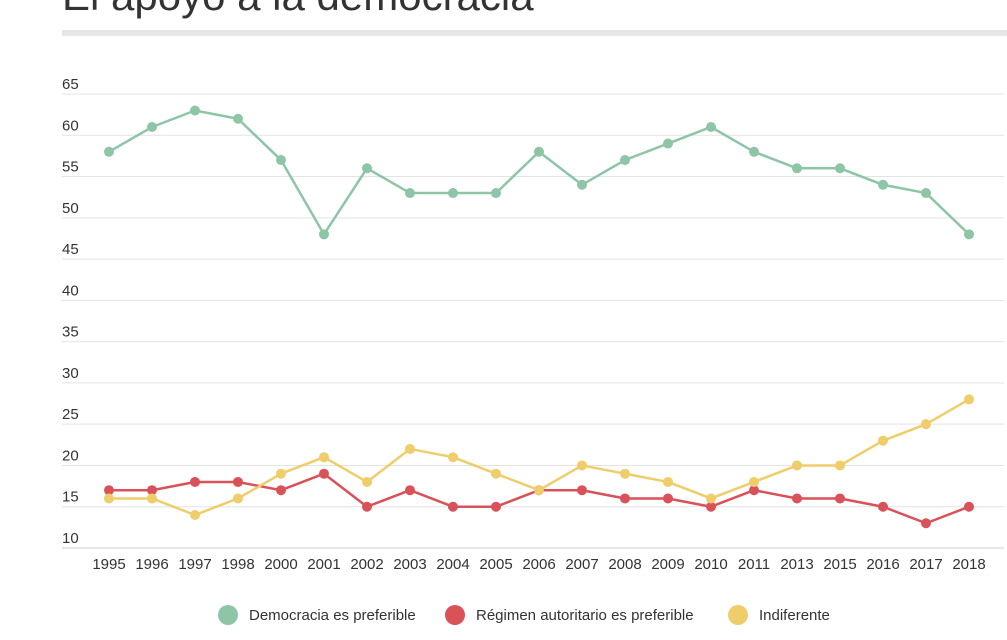 The image size is (1007, 640). What do you see at coordinates (70, 455) in the screenshot?
I see `y-tick-label: 20` at bounding box center [70, 455].